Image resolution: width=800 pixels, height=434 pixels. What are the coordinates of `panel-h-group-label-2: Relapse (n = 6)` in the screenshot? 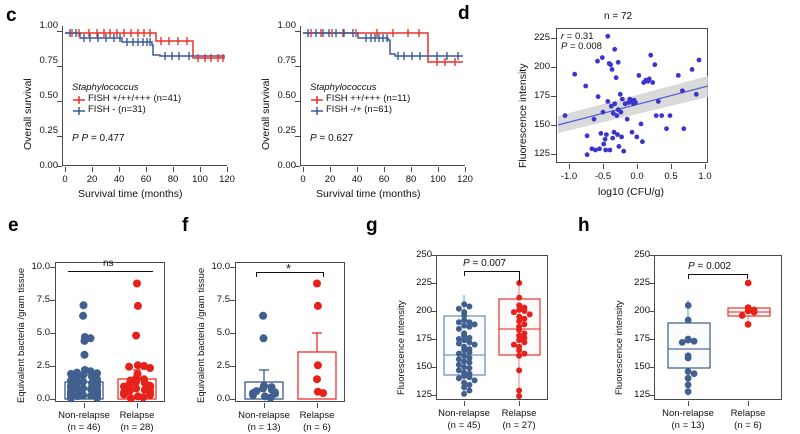 It's located at (748, 420).